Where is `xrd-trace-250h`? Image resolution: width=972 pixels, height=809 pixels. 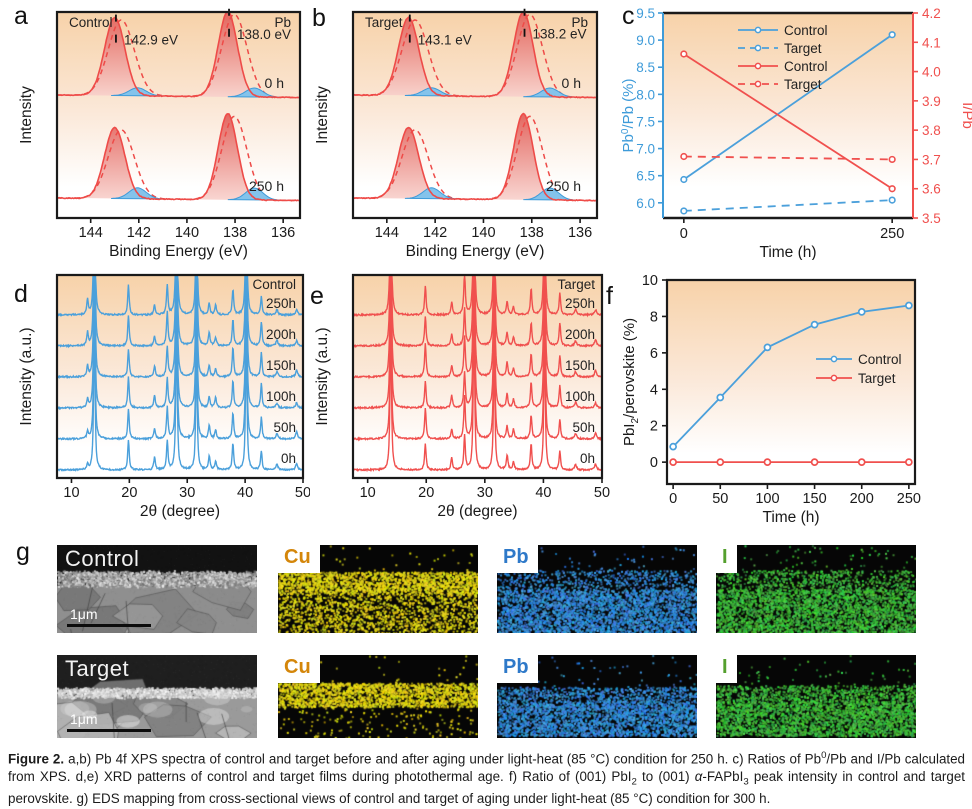
xrd-trace-250h is located at coordinates (477, 297).